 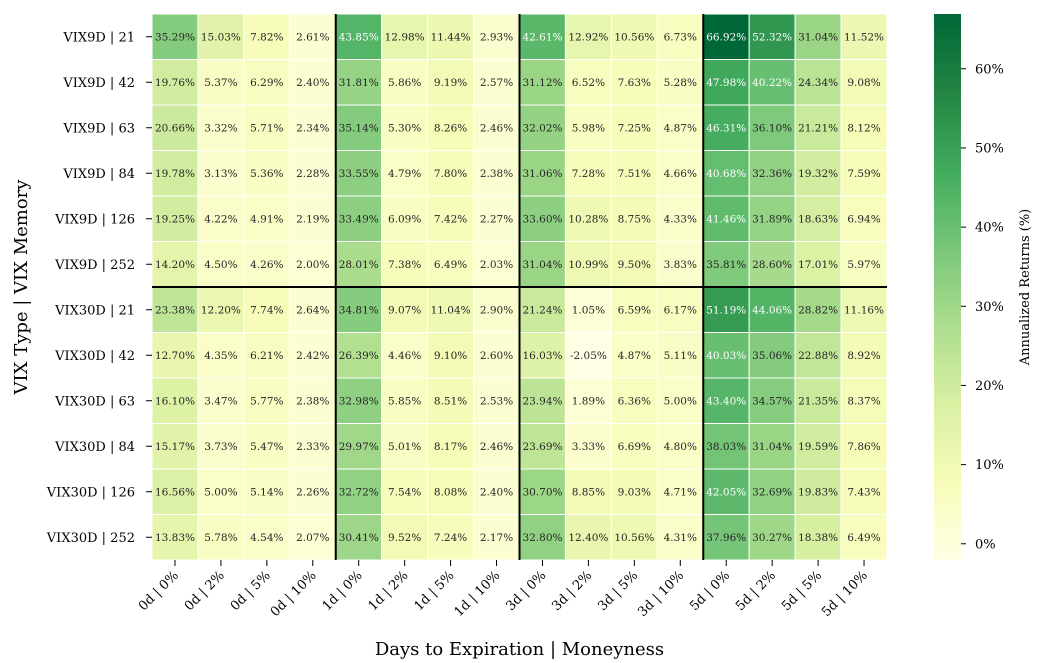 What do you see at coordinates (175, 265) in the screenshot?
I see `cell-value-label: 14.20%` at bounding box center [175, 265].